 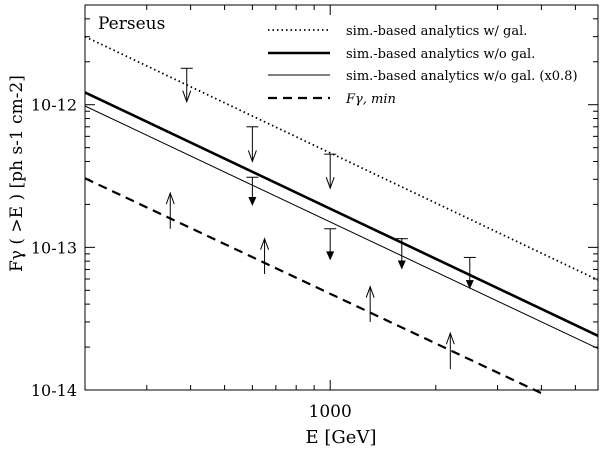 I want to click on y-tick-label: 10-12, so click(x=54, y=105).